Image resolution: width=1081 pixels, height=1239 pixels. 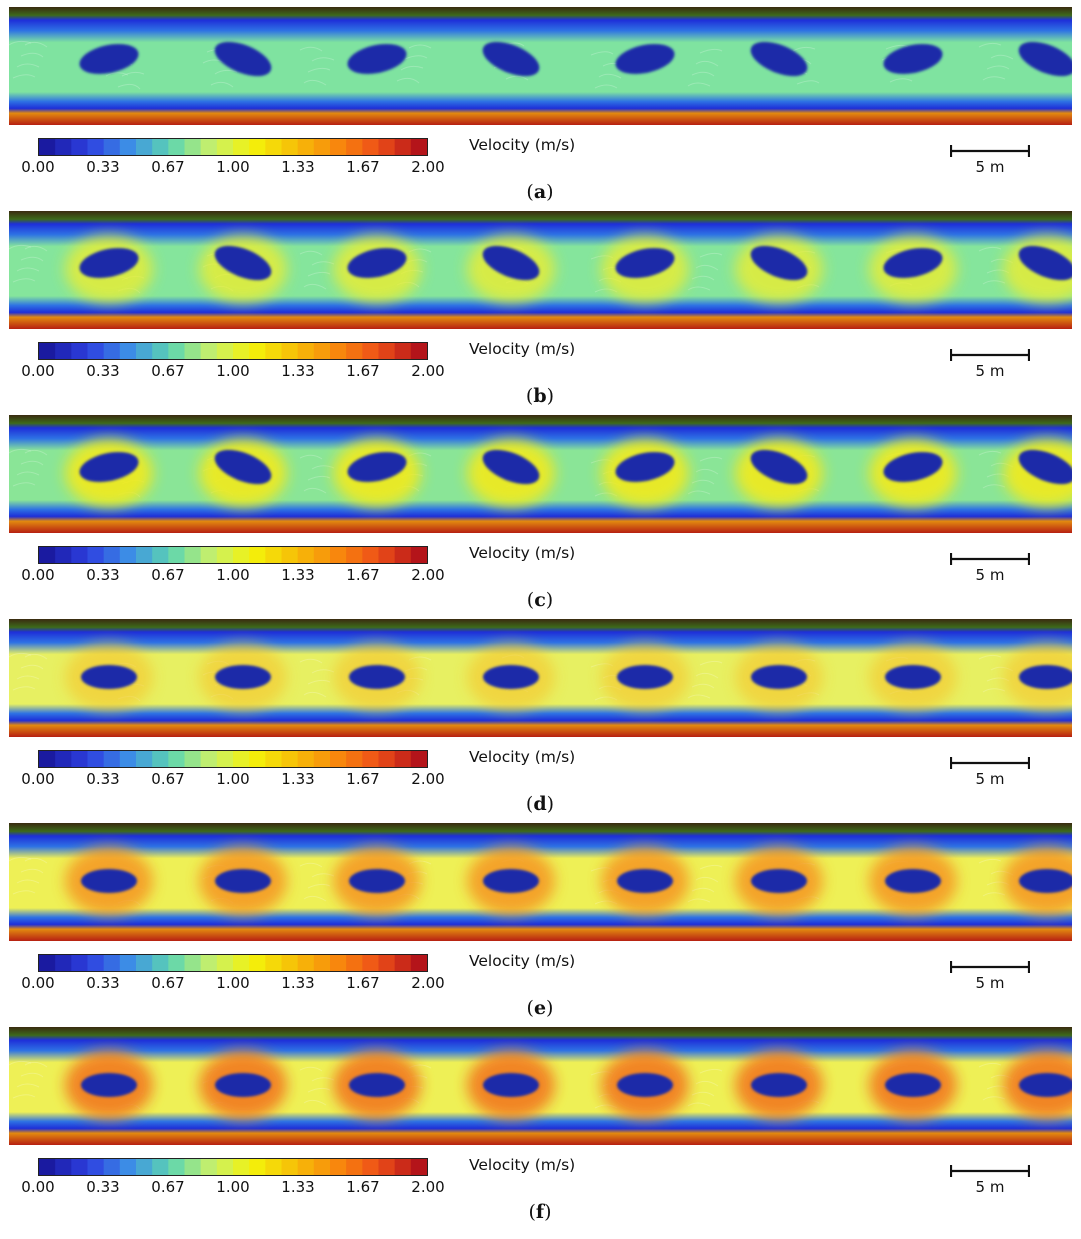 I want to click on panel-label: (d), so click(x=540, y=804).